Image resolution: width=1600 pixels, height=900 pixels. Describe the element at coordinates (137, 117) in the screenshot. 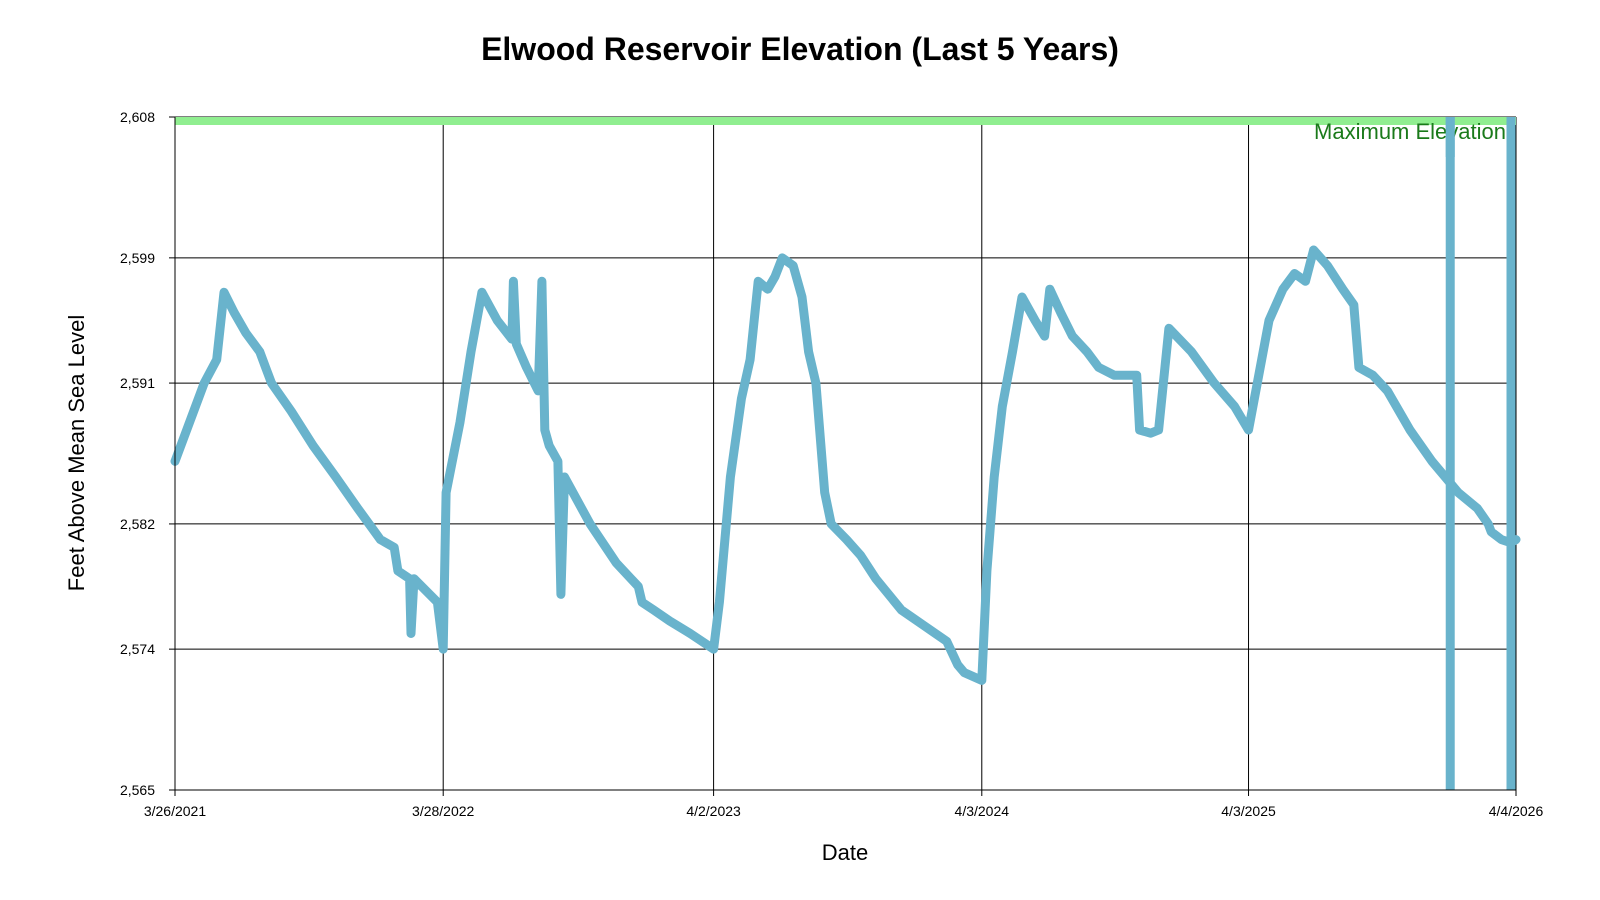

I see `y-tick-label: 2,608` at that location.